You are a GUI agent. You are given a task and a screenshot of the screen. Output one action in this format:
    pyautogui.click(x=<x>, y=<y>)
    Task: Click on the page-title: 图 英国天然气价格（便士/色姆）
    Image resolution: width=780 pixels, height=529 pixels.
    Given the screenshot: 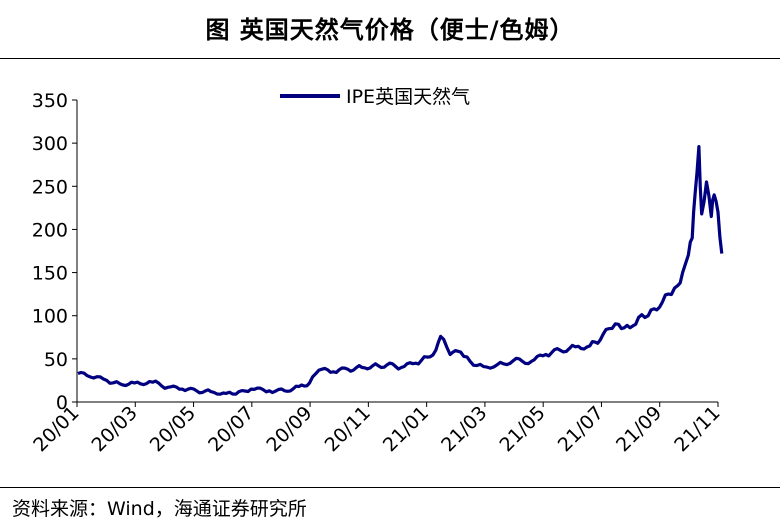 What is the action you would take?
    pyautogui.click(x=390, y=30)
    